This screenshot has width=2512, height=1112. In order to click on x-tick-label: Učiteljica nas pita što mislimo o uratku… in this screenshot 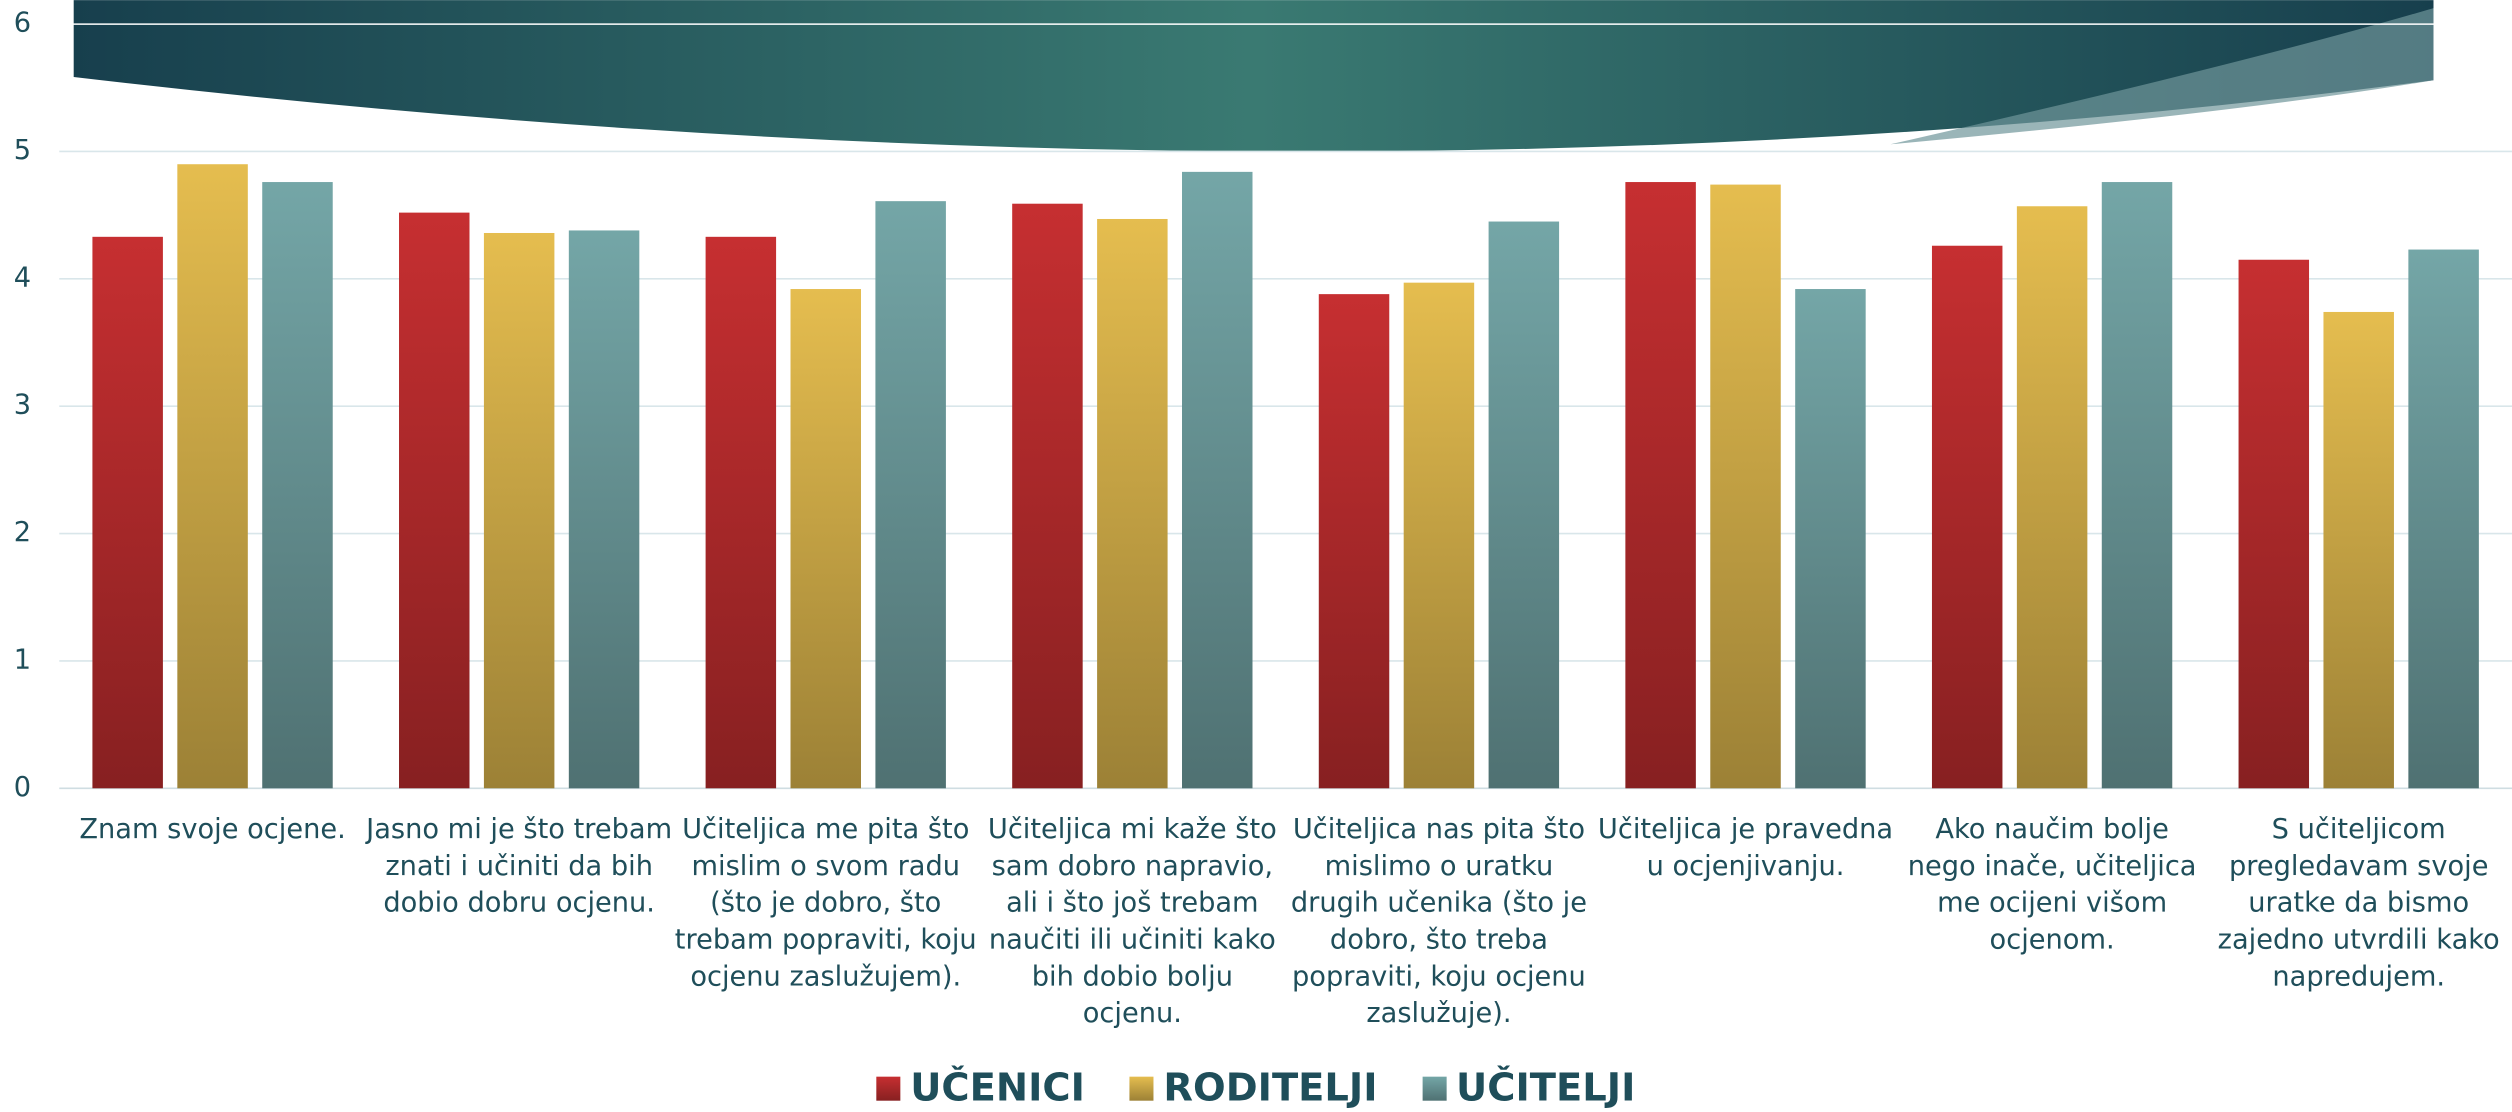, I will do `click(1438, 922)`.